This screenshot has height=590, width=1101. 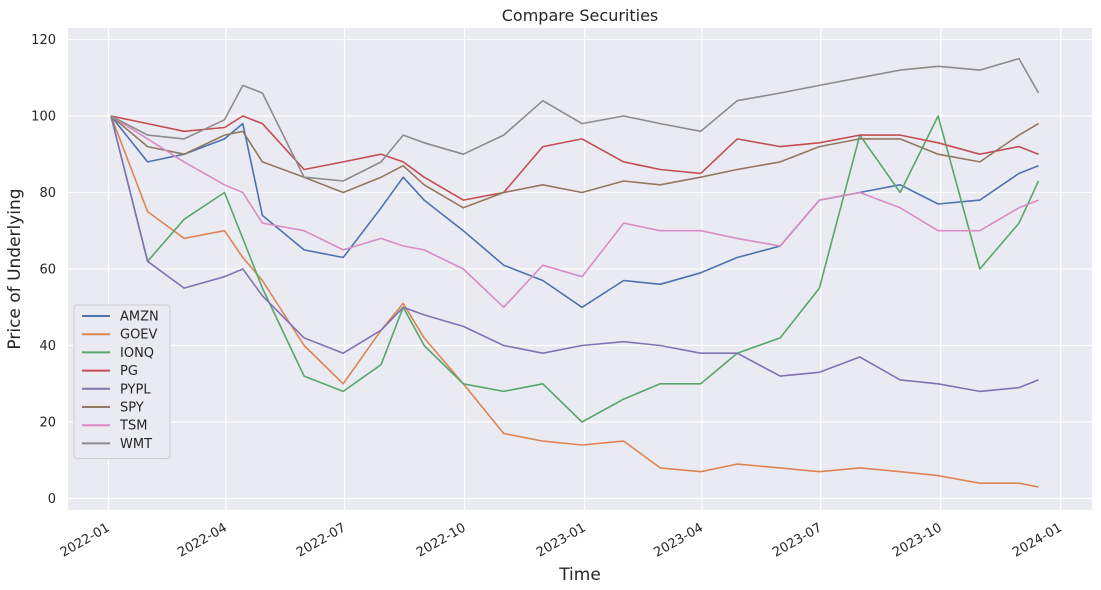 What do you see at coordinates (580, 15) in the screenshot?
I see `chart-title: Compare Securities` at bounding box center [580, 15].